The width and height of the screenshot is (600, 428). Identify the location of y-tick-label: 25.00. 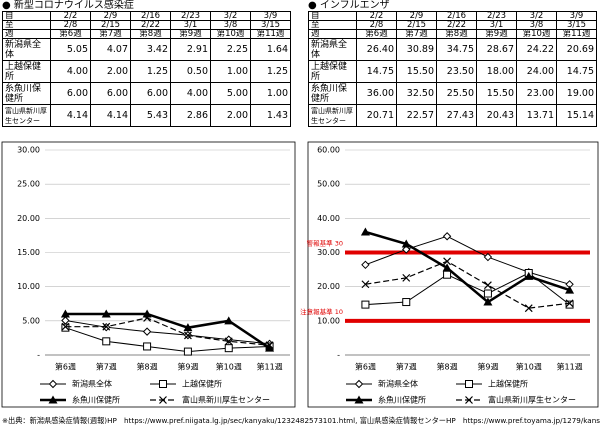
(28, 184).